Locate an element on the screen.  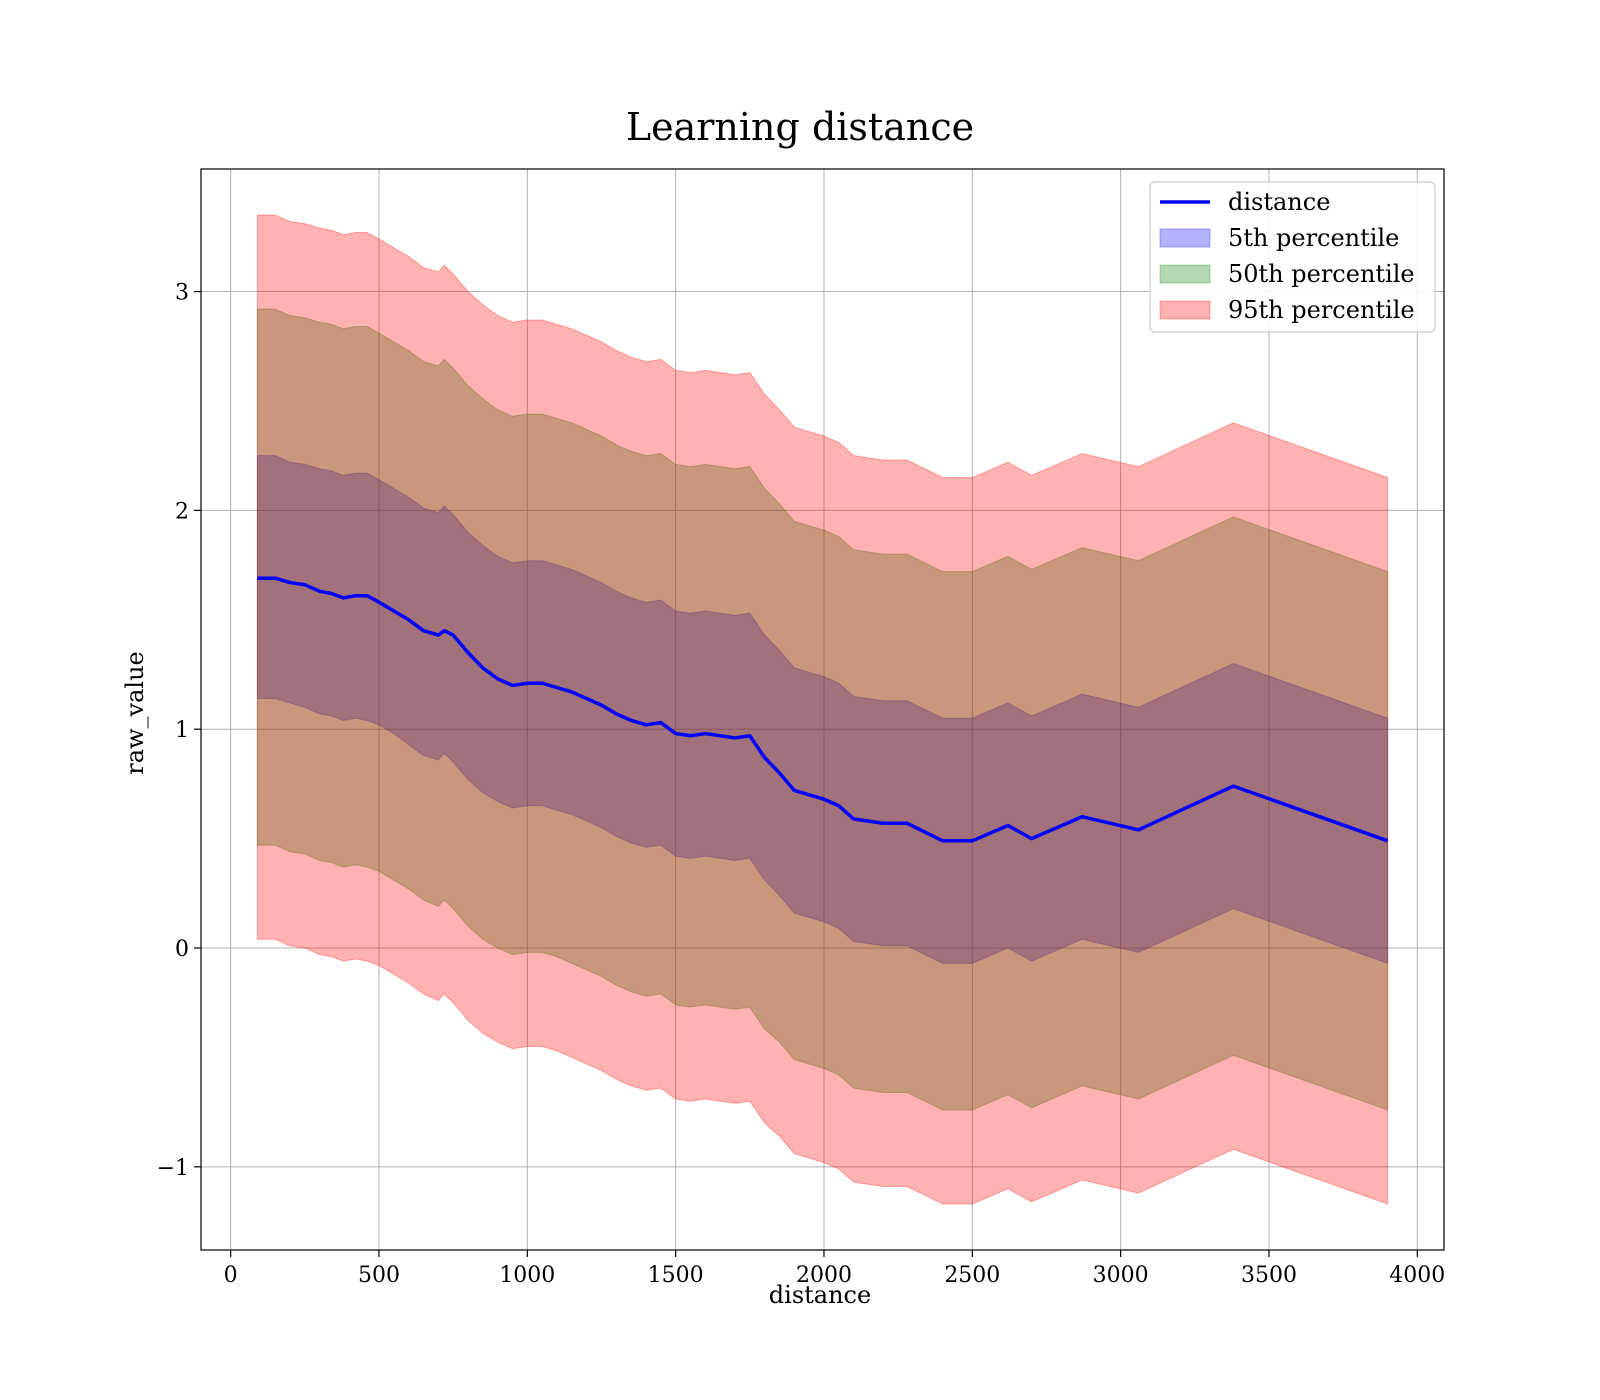
line-layer is located at coordinates (823, 709).